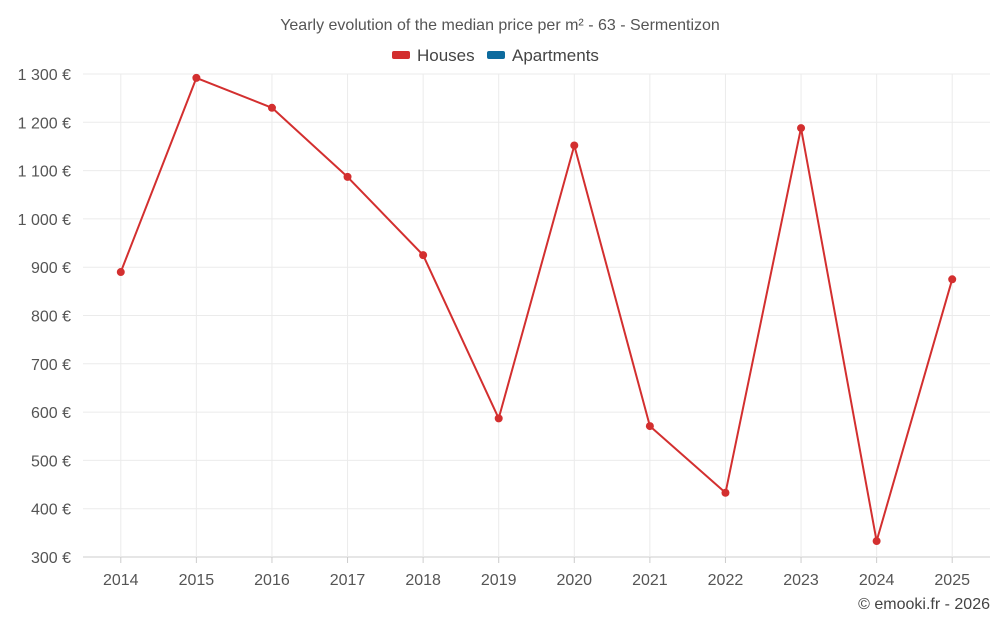 This screenshot has width=1000, height=630. I want to click on data-point-houses-2019, so click(498, 418).